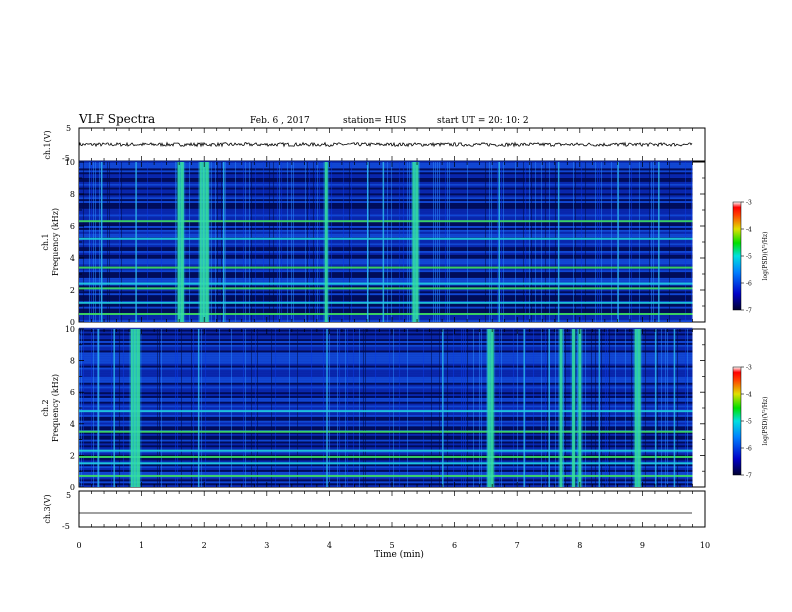 The width and height of the screenshot is (792, 612). What do you see at coordinates (399, 554) in the screenshot?
I see `x-axis-label: Time (min)` at bounding box center [399, 554].